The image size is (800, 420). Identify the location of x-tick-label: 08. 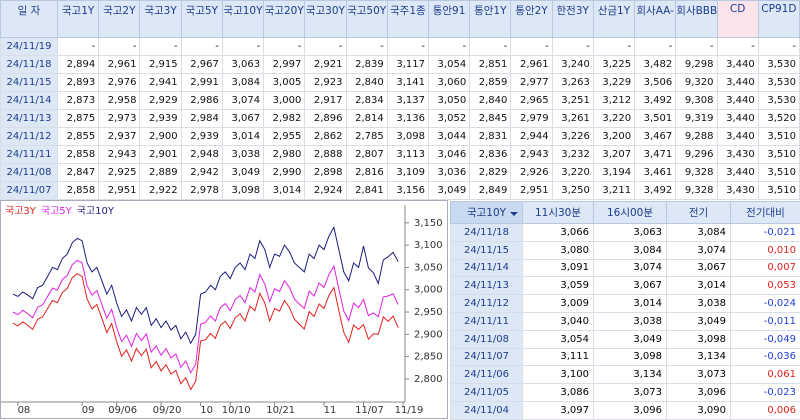
(24, 410).